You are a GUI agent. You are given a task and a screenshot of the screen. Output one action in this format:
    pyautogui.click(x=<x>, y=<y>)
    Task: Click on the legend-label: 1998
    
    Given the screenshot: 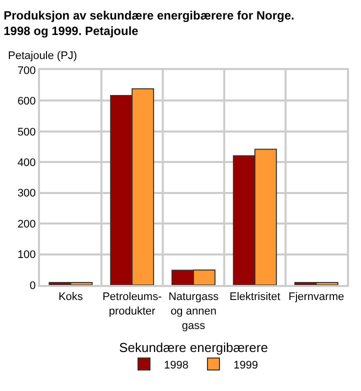 What is the action you would take?
    pyautogui.click(x=176, y=365)
    